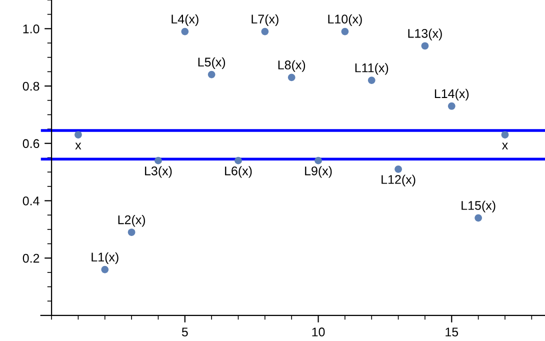 The image size is (545, 341). What do you see at coordinates (158, 172) in the screenshot?
I see `annotation: L3(x)` at bounding box center [158, 172].